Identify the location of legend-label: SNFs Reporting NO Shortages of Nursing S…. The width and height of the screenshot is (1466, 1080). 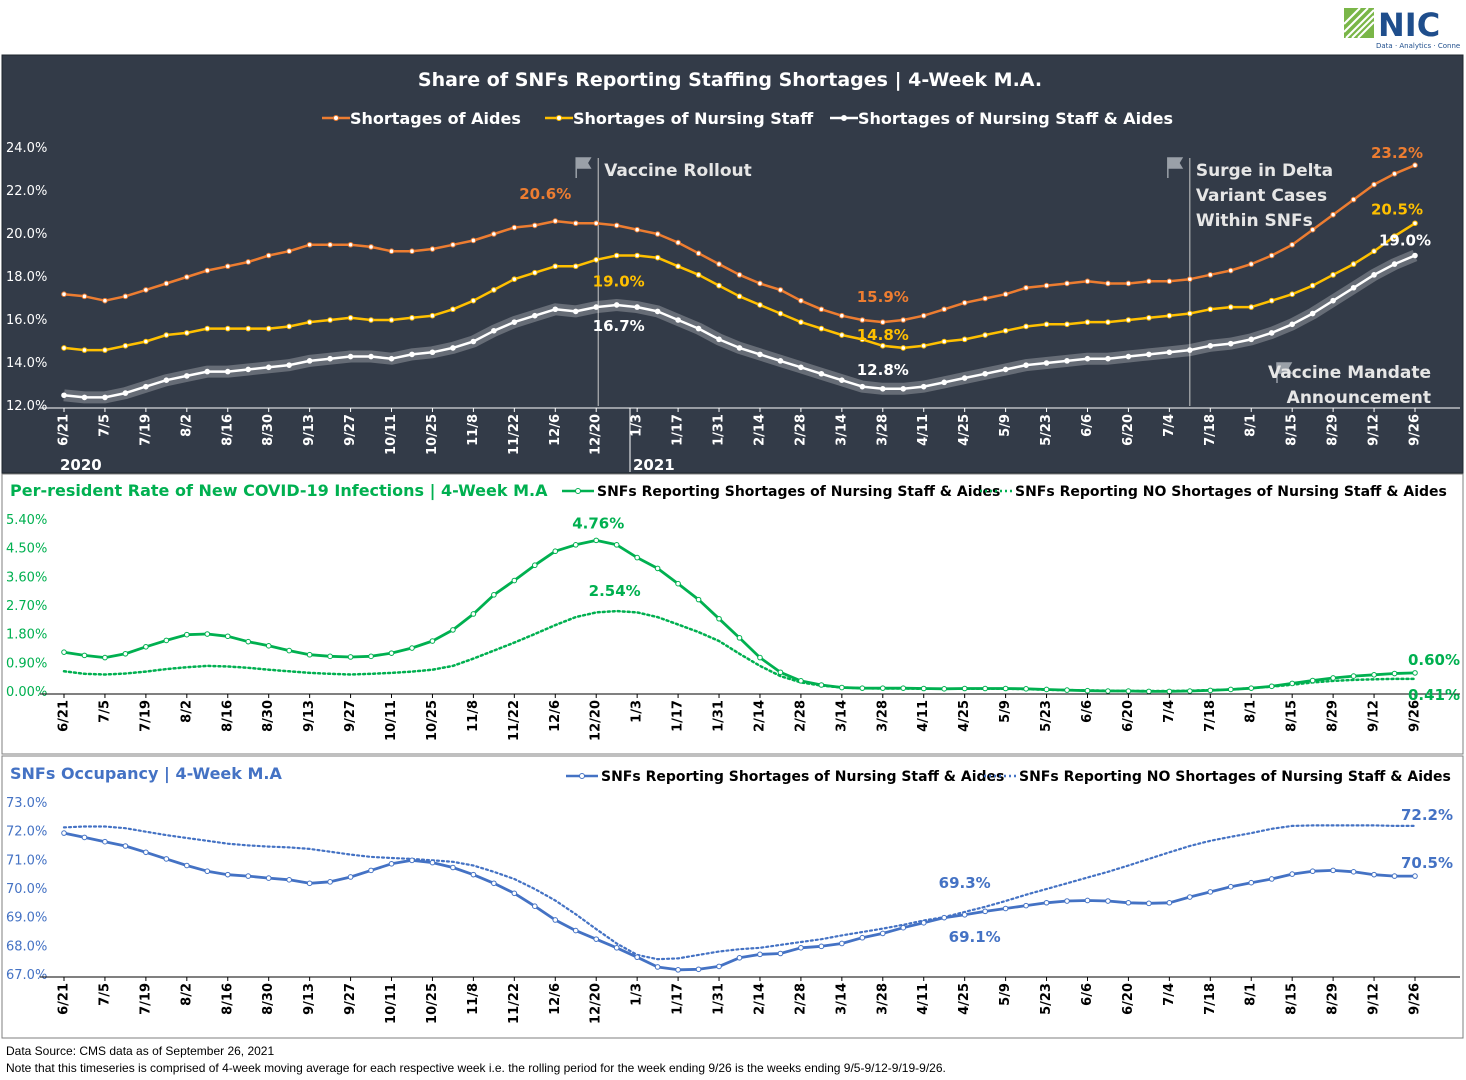
(1231, 492).